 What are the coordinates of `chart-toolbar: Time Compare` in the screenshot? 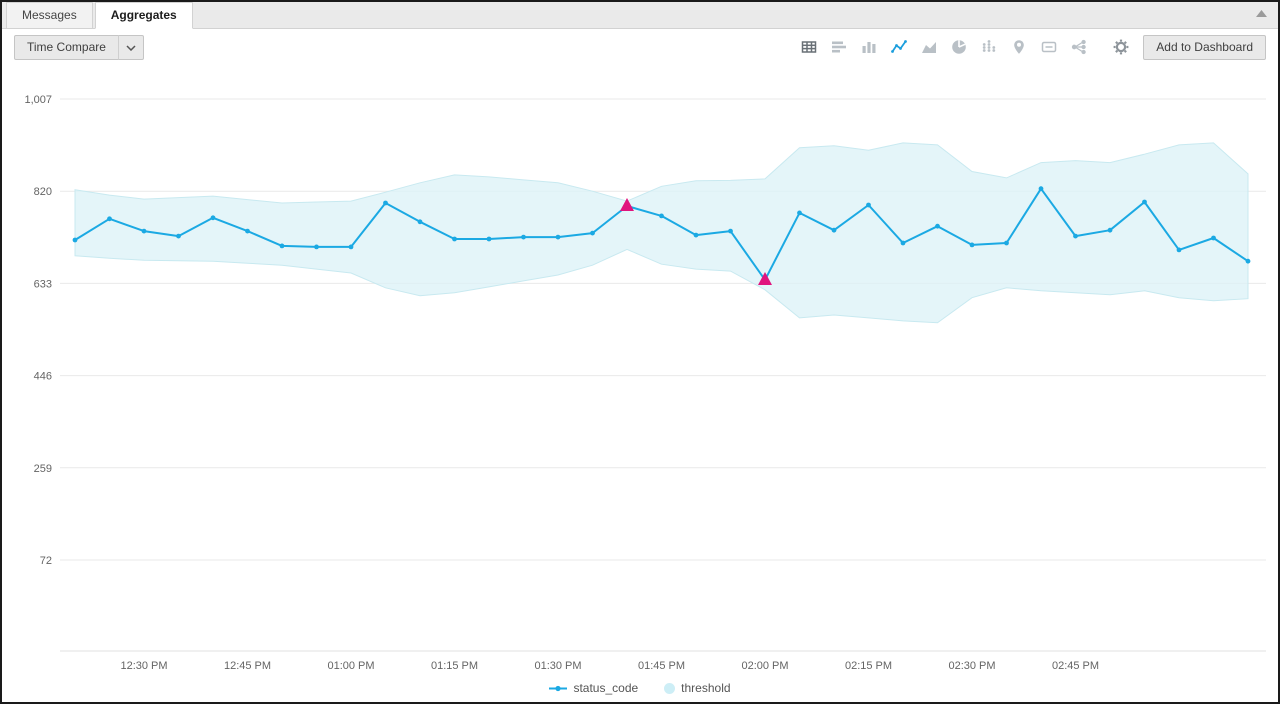 It's located at (640, 47).